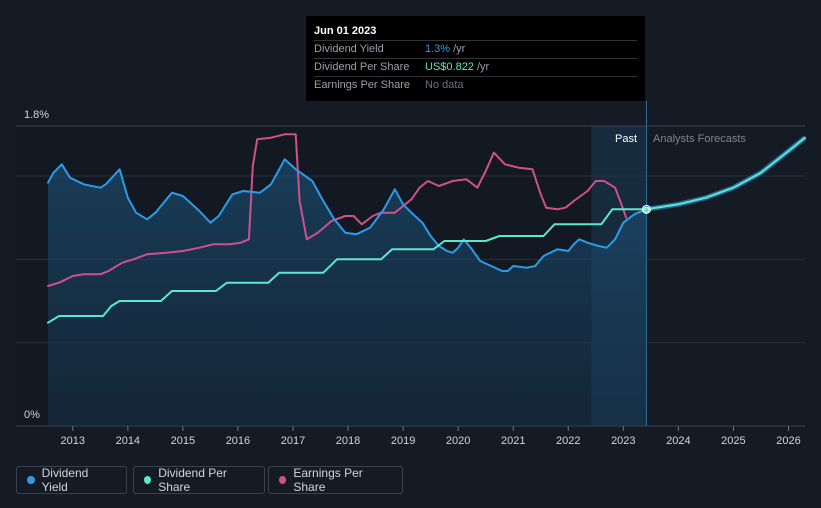  What do you see at coordinates (362, 67) in the screenshot?
I see `tooltip-label: Dividend Per Share` at bounding box center [362, 67].